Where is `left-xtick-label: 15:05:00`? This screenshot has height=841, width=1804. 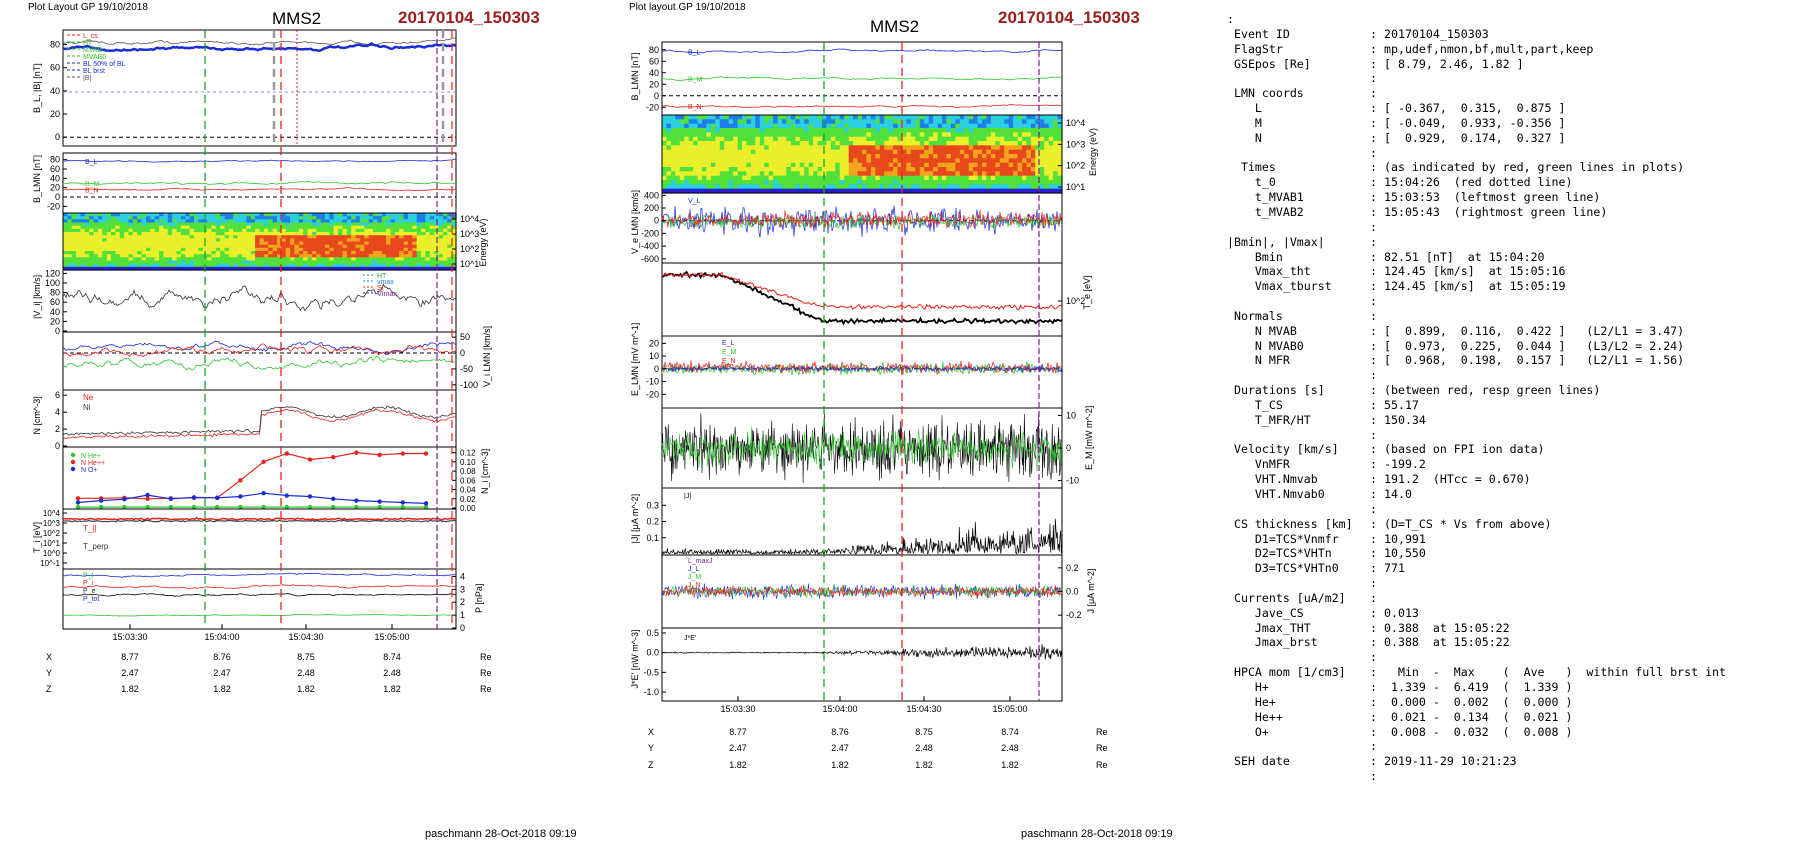 left-xtick-label: 15:05:00 is located at coordinates (391, 637).